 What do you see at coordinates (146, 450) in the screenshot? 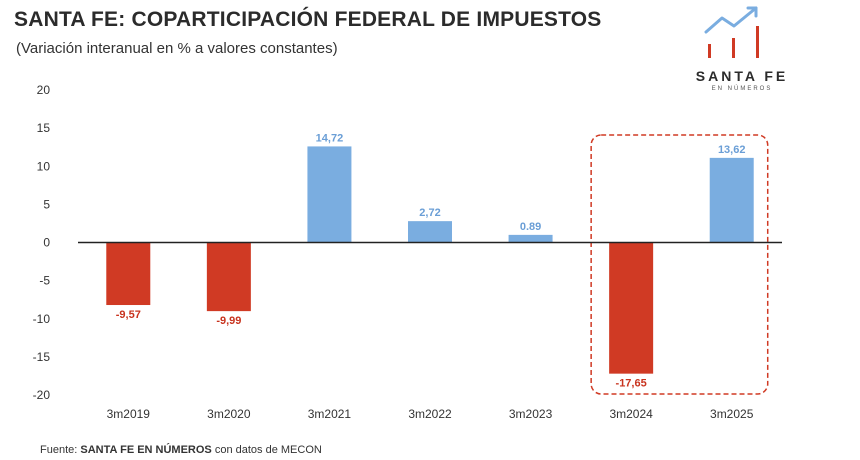
I see `source-org: SANTA FE EN NÚMEROS` at bounding box center [146, 450].